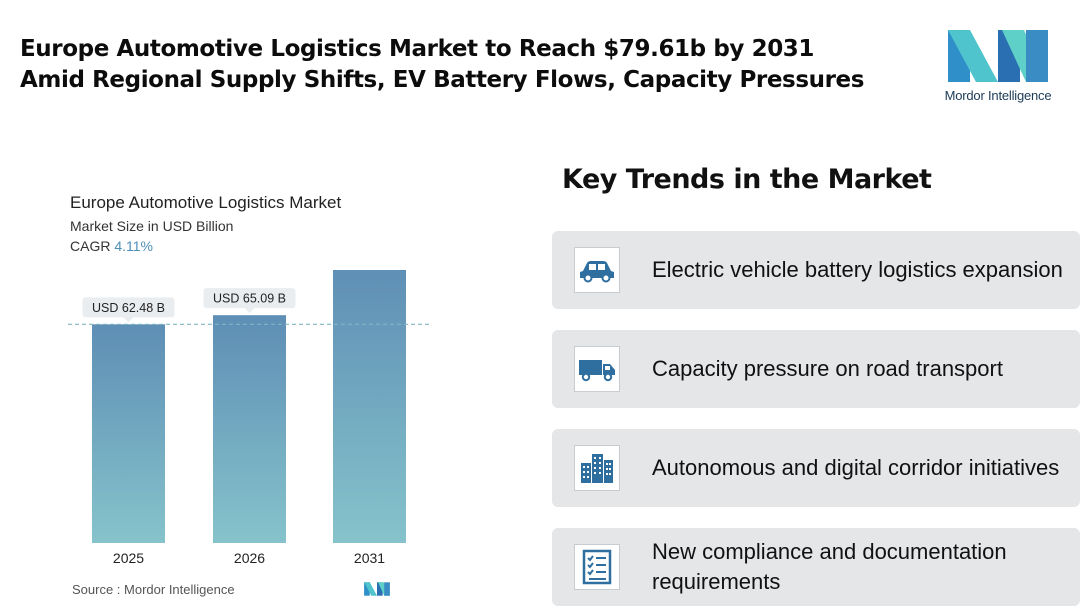 The image size is (1080, 612). What do you see at coordinates (153, 589) in the screenshot?
I see `source-note: Source : Mordor Intelligence` at bounding box center [153, 589].